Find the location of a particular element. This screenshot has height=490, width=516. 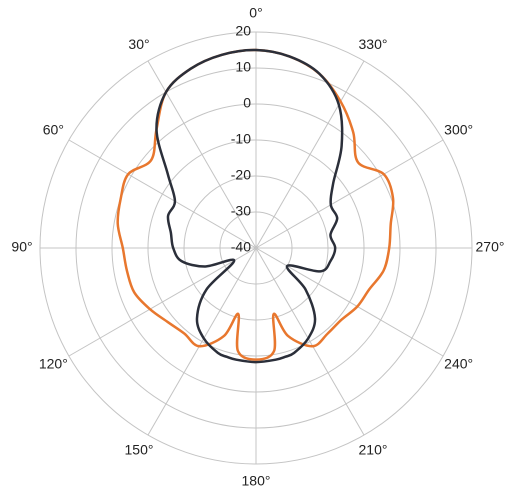

r-tick-label: 20 is located at coordinates (243, 31).